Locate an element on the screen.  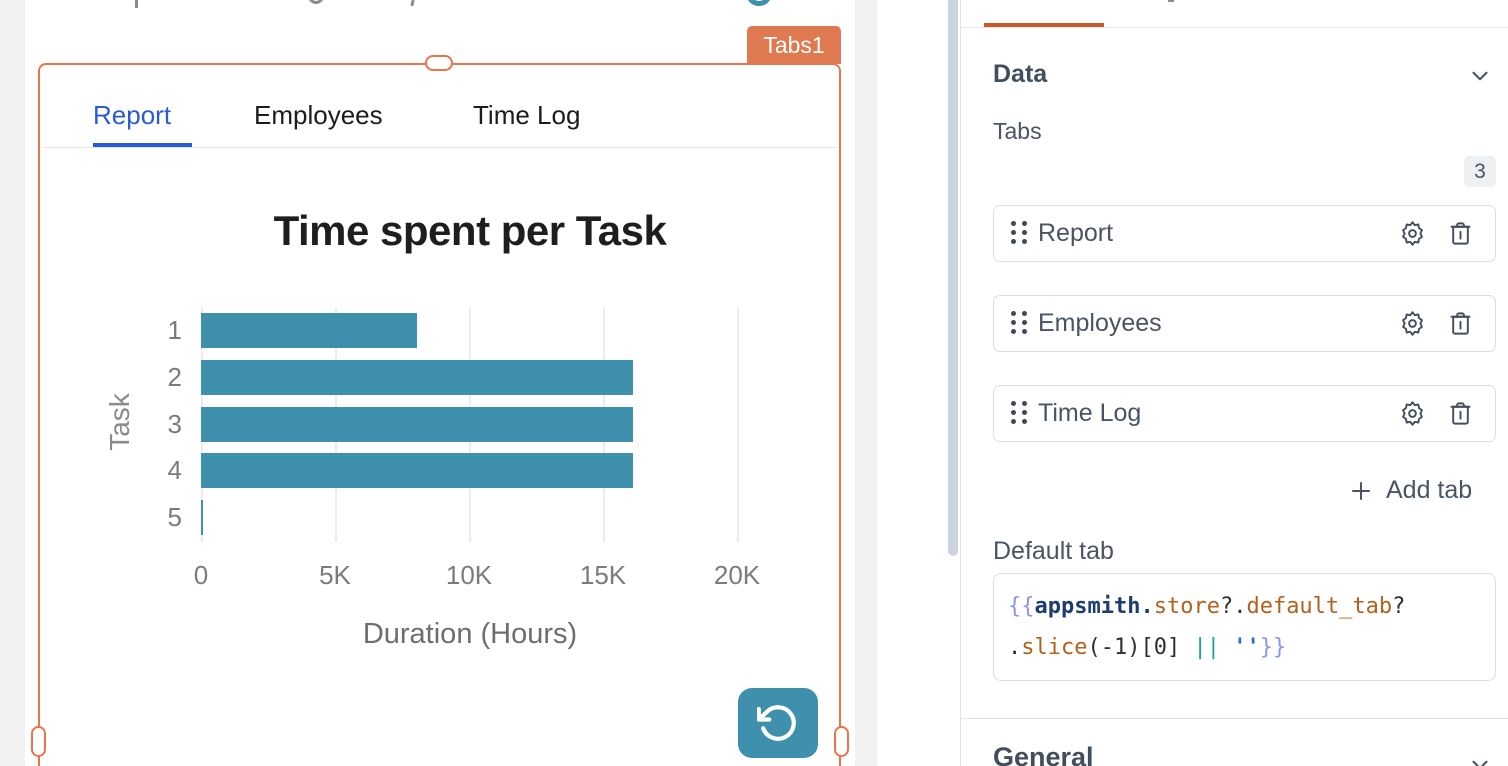
resize-handle-right is located at coordinates (841, 741).